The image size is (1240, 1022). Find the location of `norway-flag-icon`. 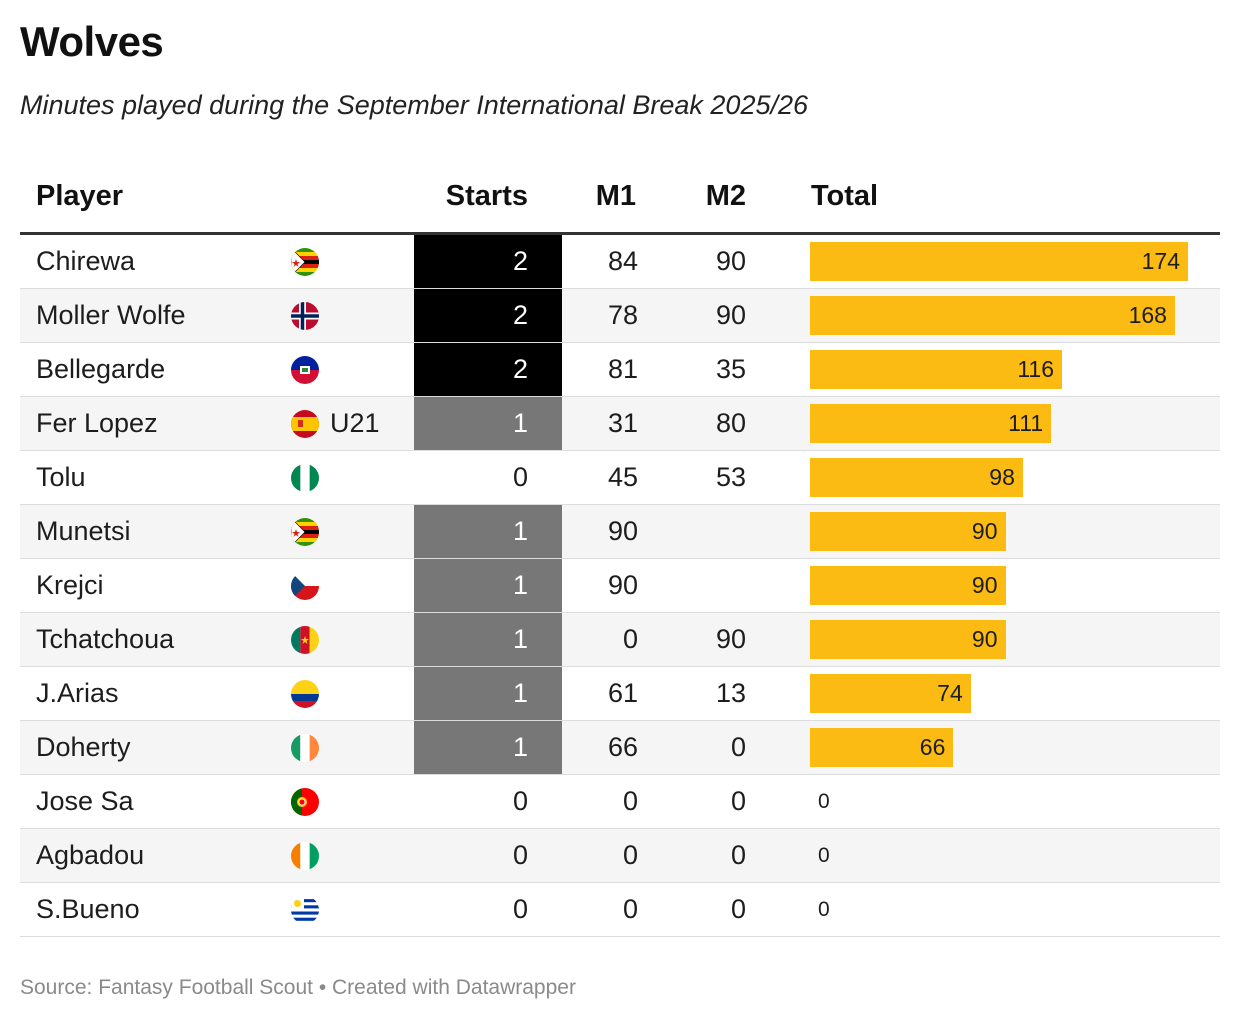

norway-flag-icon is located at coordinates (305, 316).